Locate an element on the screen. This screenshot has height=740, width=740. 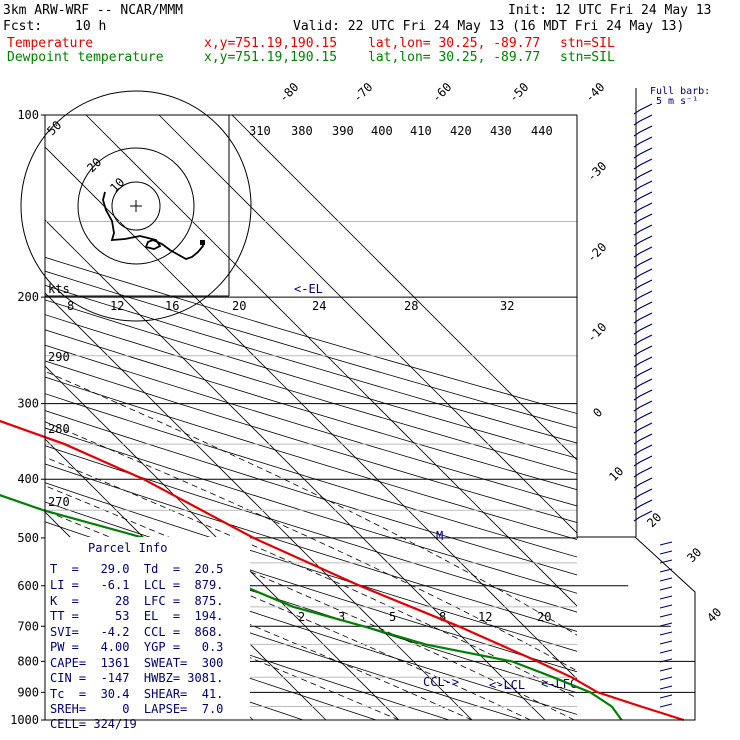
parcel-row: T = 29.0 Td = 20.5 is located at coordinates (136, 569).